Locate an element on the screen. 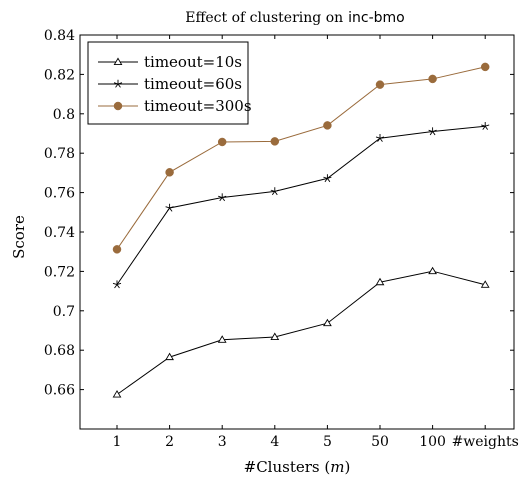 Image resolution: width=532 pixels, height=483 pixels. chart-title-code: inc-bmo is located at coordinates (376, 18).